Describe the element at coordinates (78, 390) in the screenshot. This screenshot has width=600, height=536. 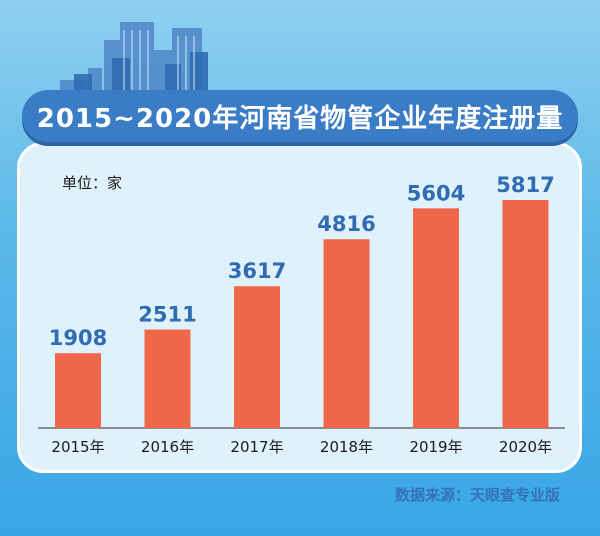
I see `bar-2015年` at that location.